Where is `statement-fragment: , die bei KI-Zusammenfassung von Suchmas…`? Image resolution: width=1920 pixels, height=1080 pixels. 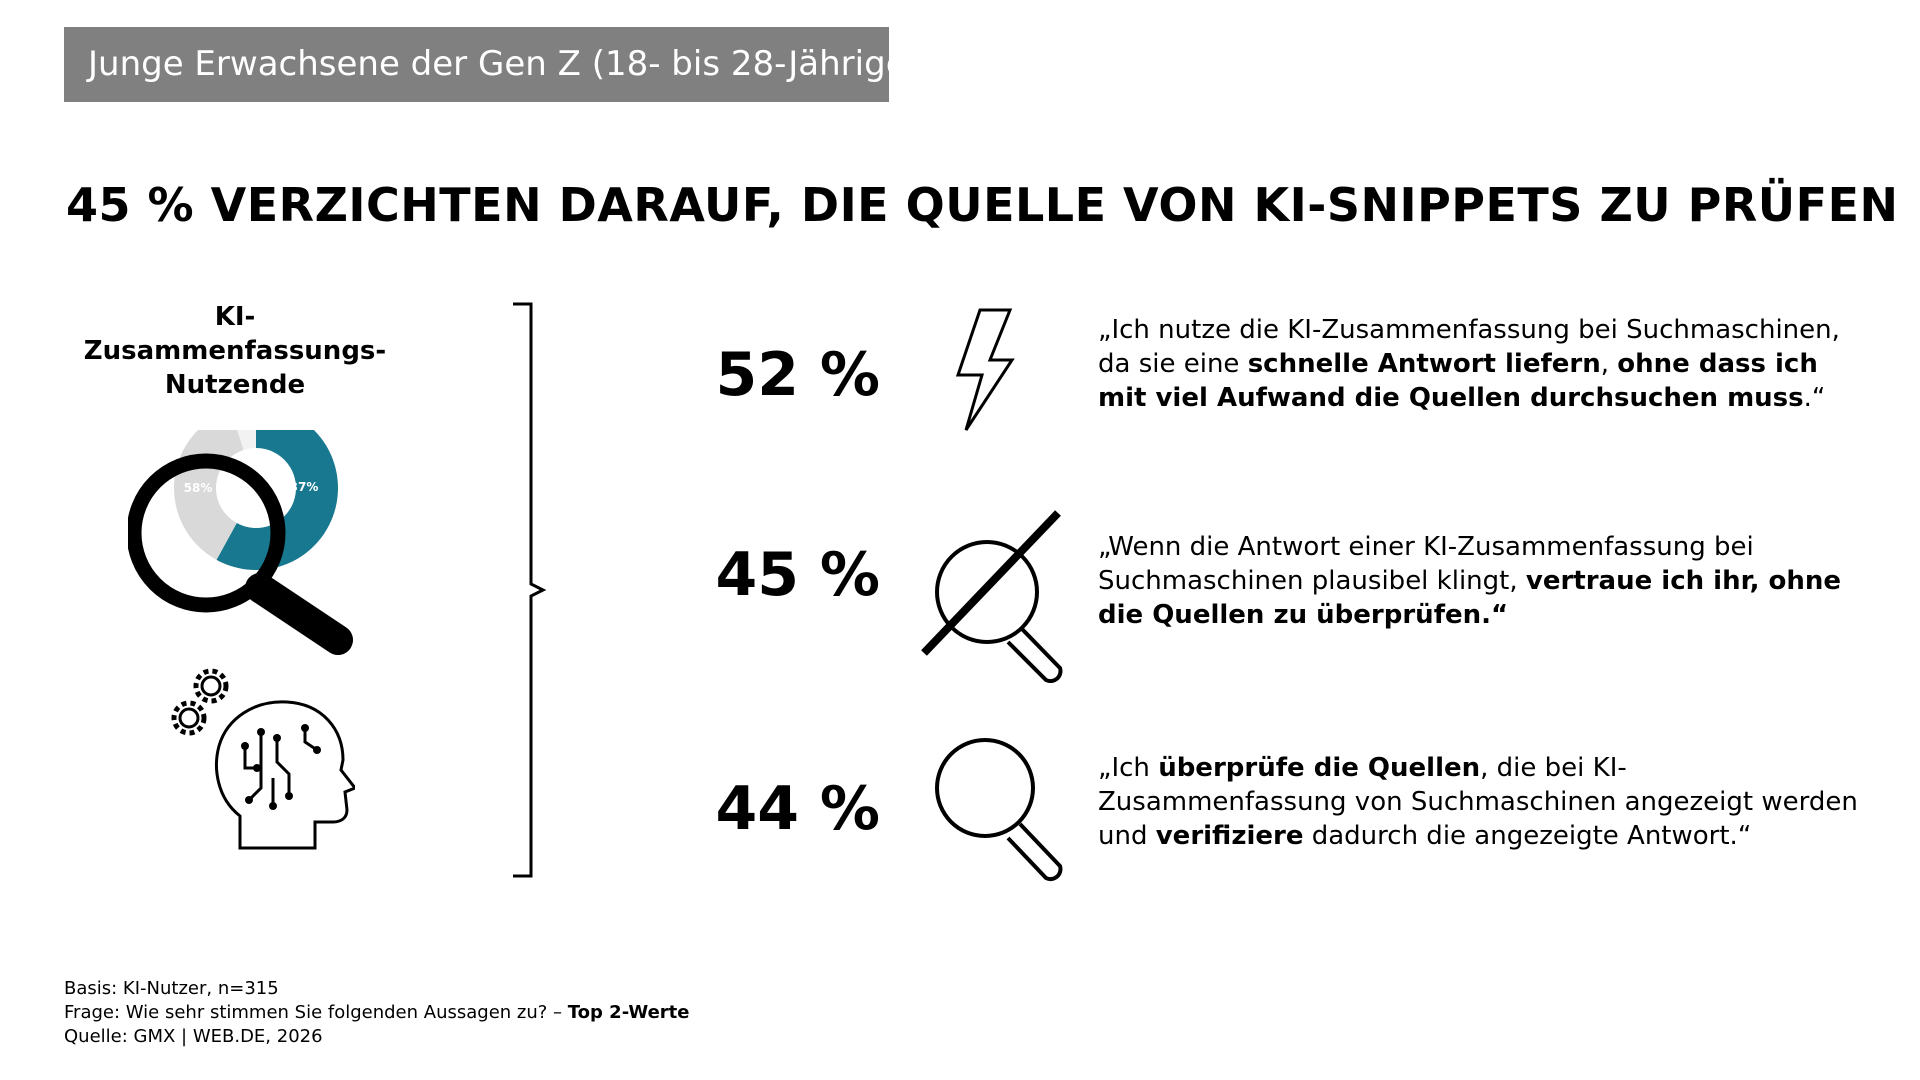
statement-fragment: , die bei KI-Zusammenfassung von Suchmas… is located at coordinates (1478, 802).